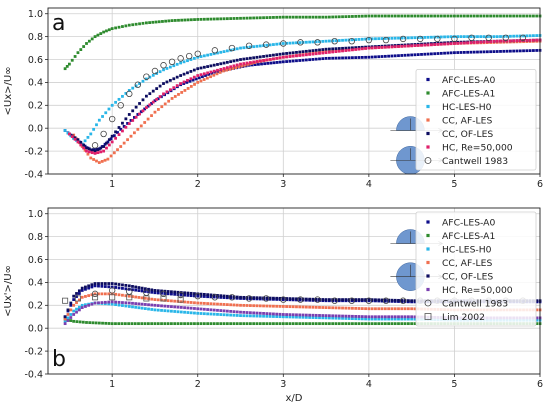 The width and height of the screenshot is (550, 407). What do you see at coordinates (540, 384) in the screenshot?
I see `x-tick-label: 6` at bounding box center [540, 384].